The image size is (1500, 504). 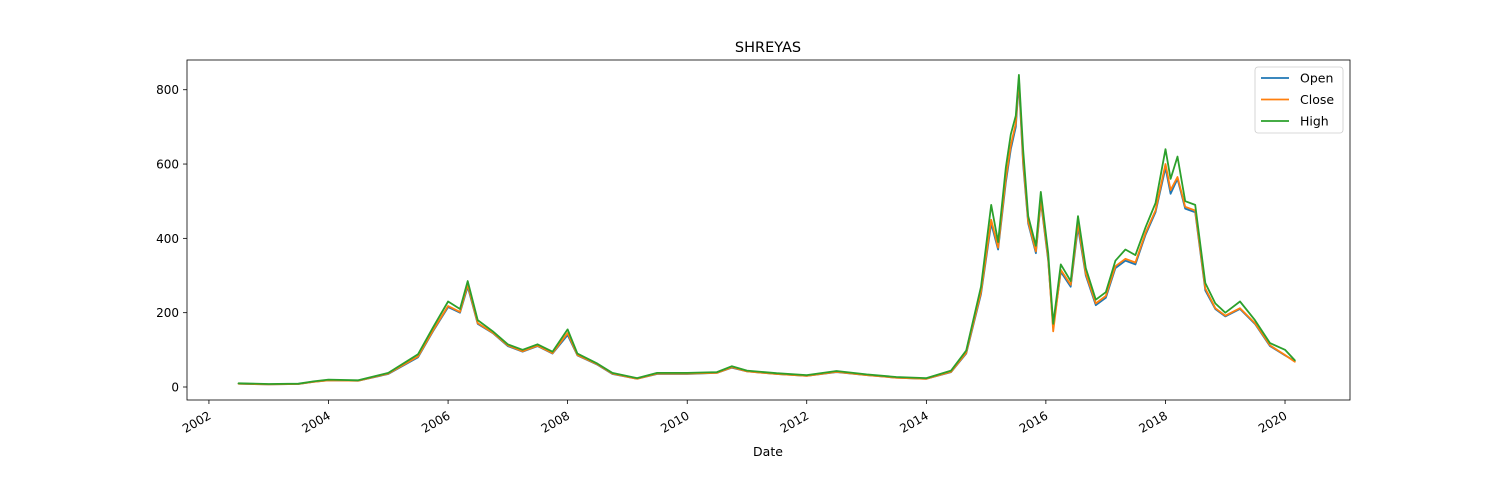 I want to click on legend-label-open: Open, so click(x=1316, y=78).